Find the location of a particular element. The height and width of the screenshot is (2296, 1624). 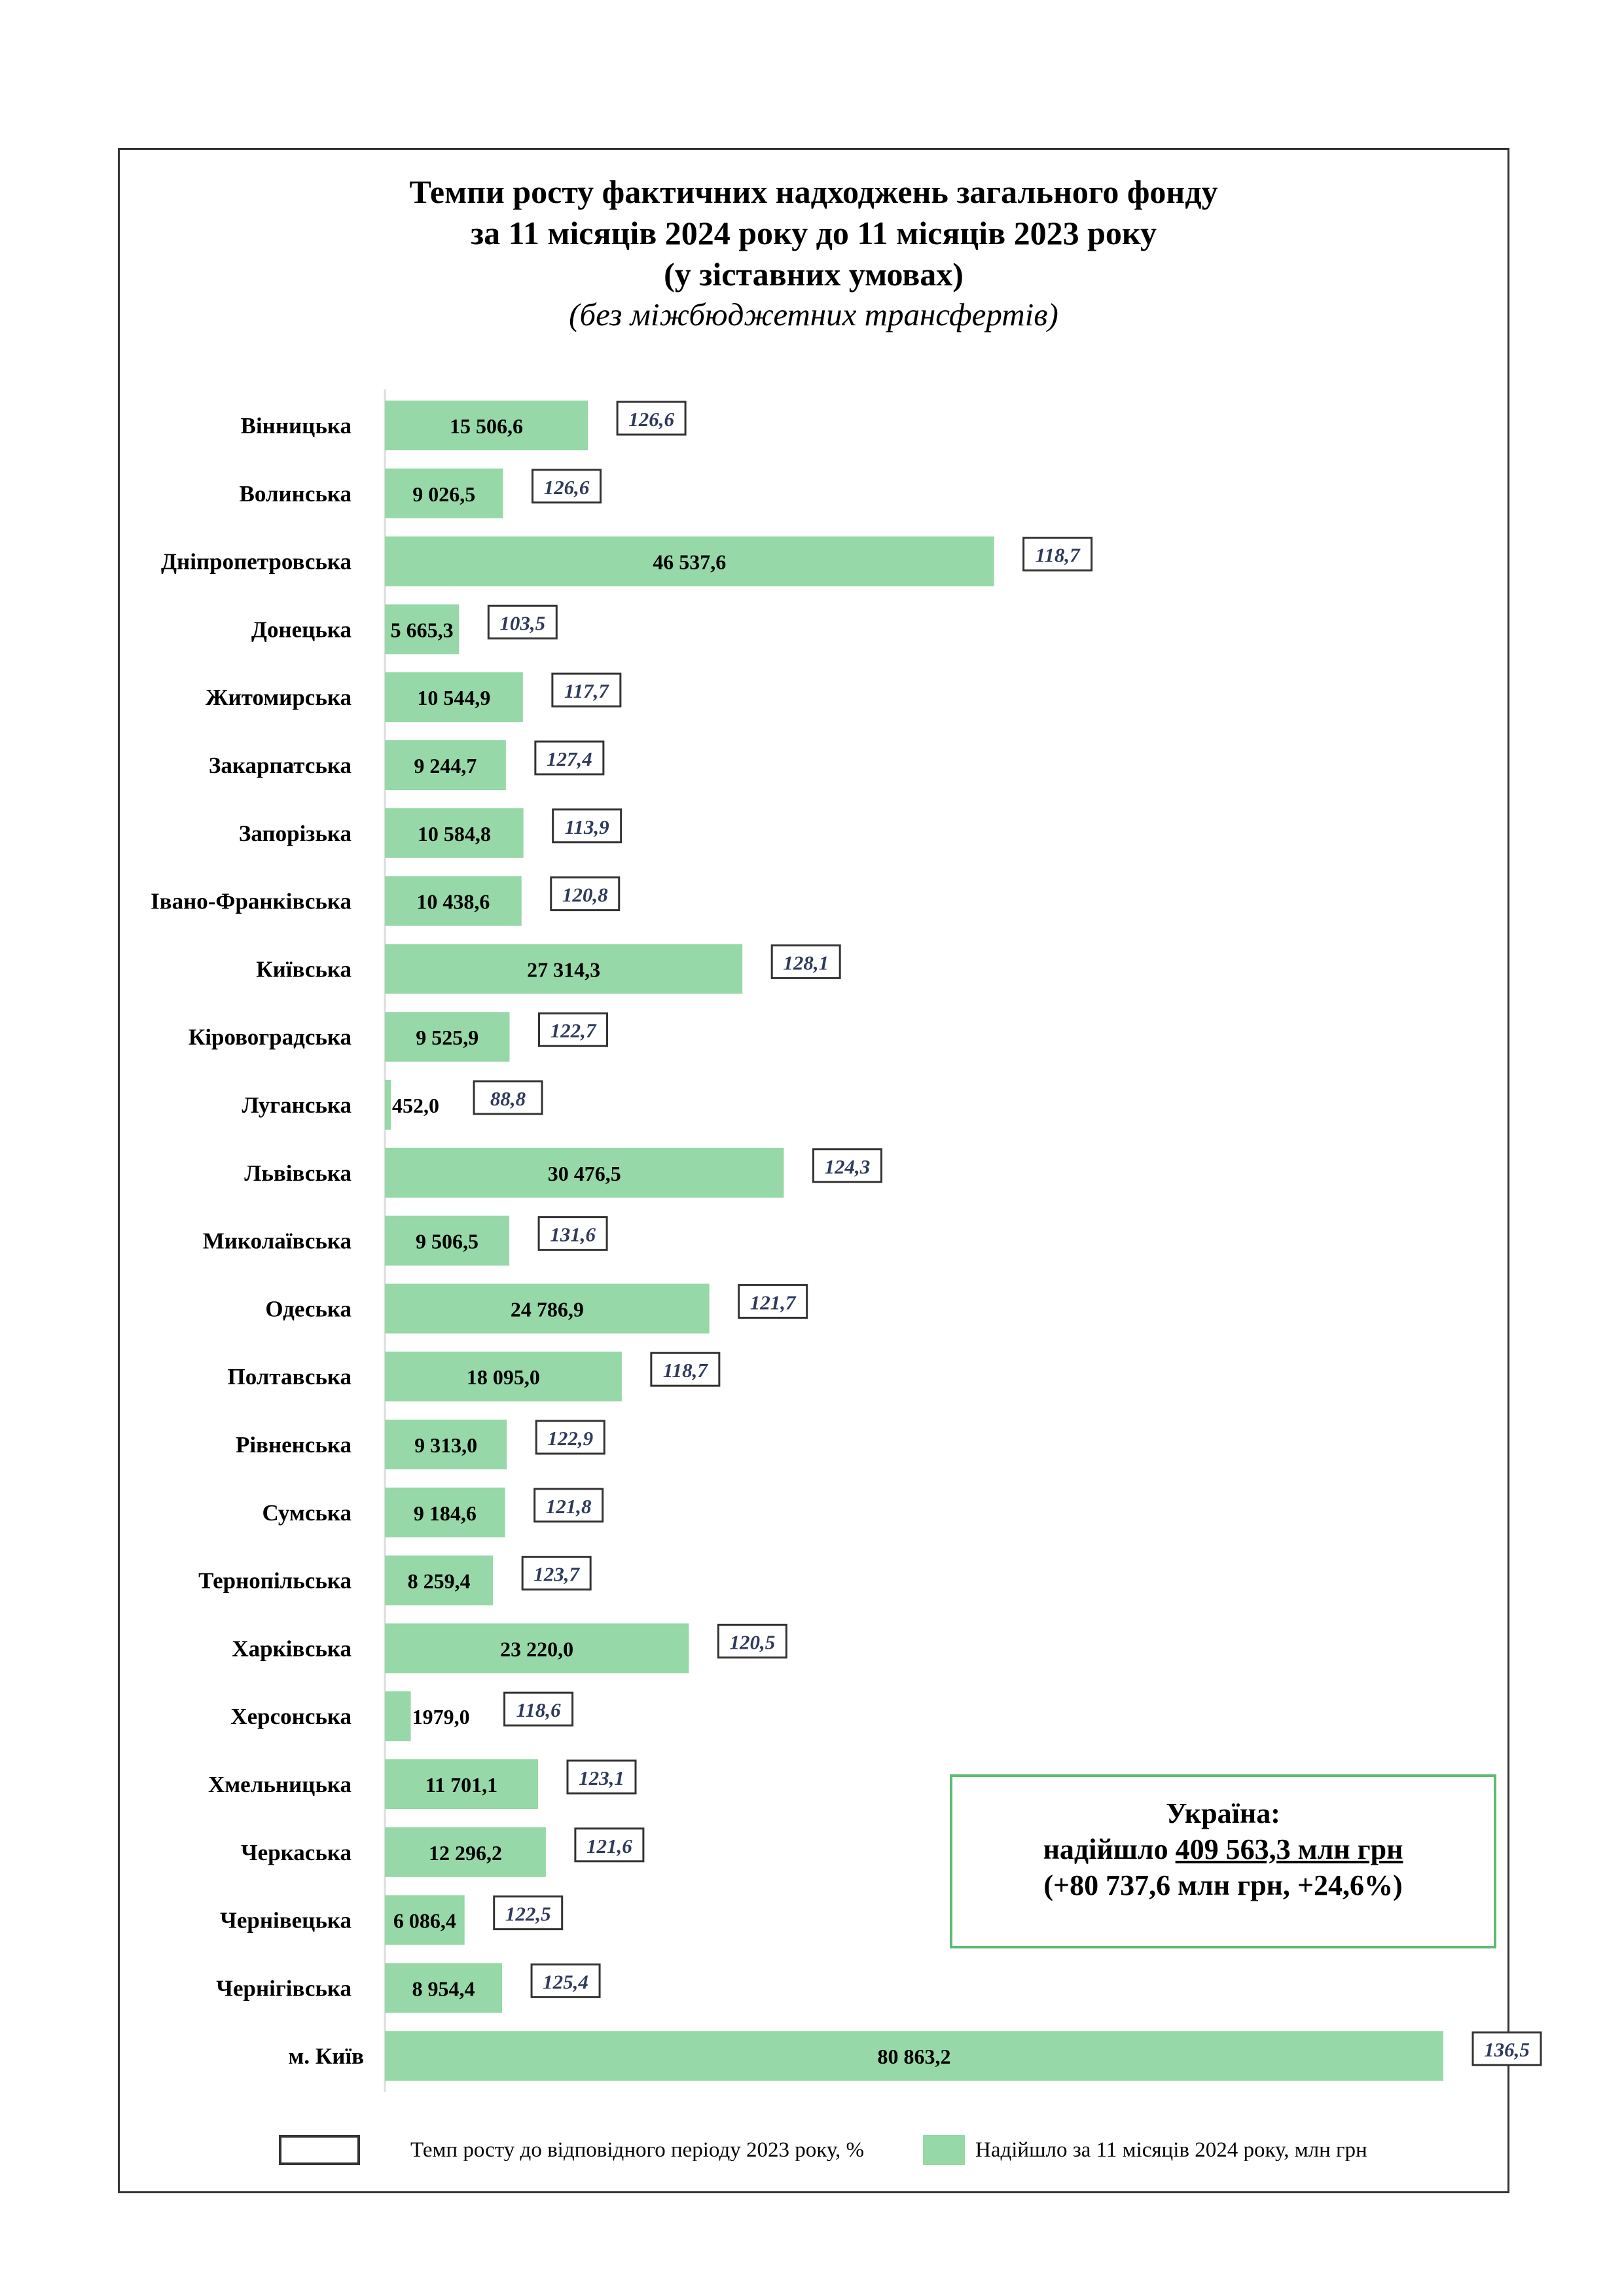

category-label: Житомирська is located at coordinates (279, 697).